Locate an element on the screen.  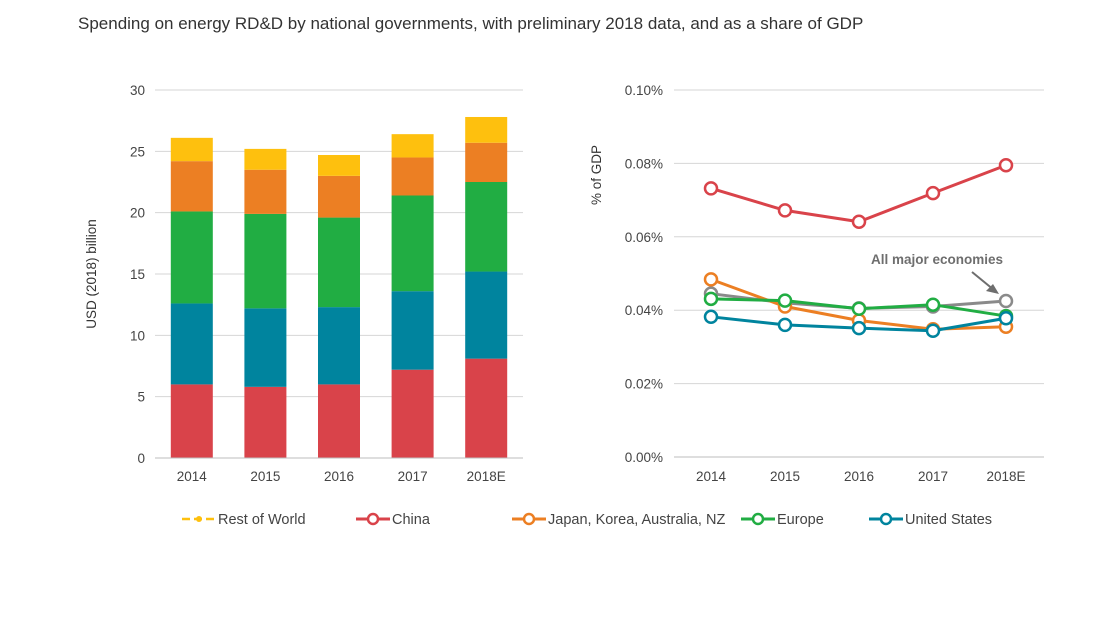
legend-item: United States is located at coordinates (930, 520).